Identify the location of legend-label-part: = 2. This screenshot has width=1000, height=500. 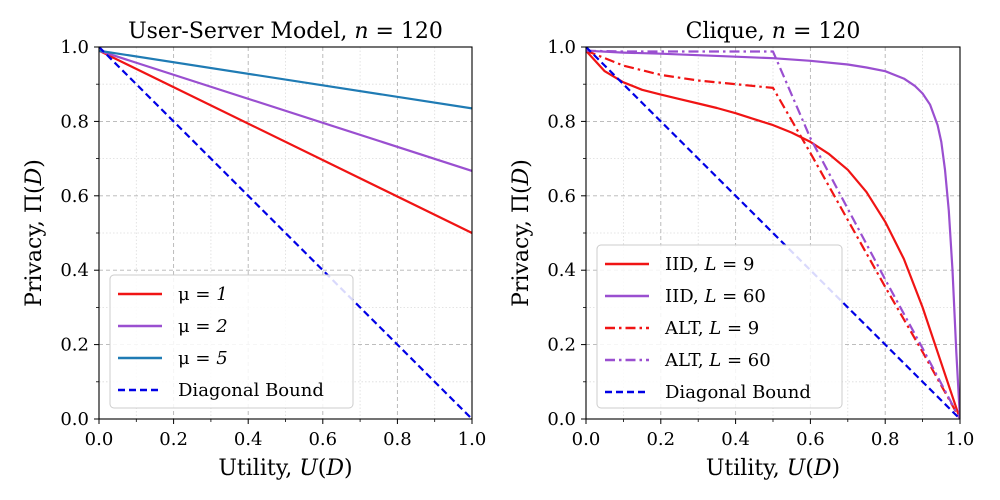
(209, 326).